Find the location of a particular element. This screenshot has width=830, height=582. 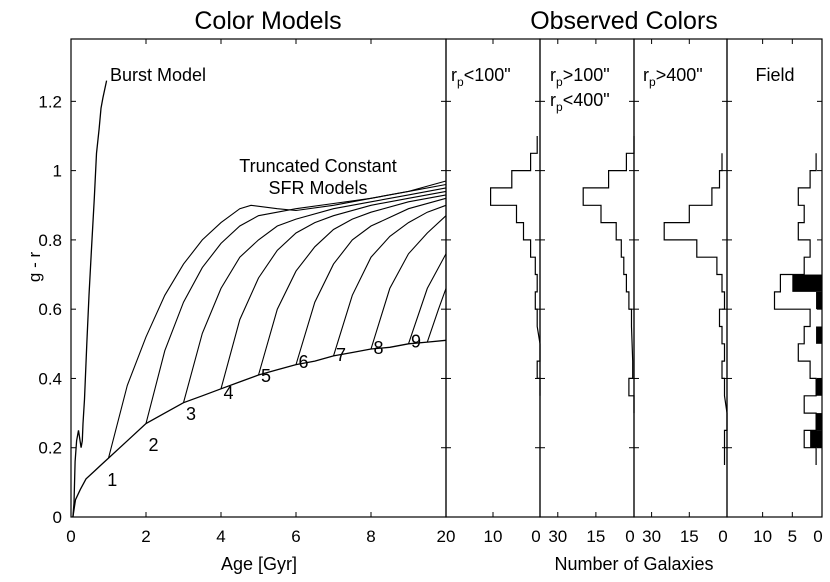

x-tick-label-hist3: 30 is located at coordinates (651, 536).